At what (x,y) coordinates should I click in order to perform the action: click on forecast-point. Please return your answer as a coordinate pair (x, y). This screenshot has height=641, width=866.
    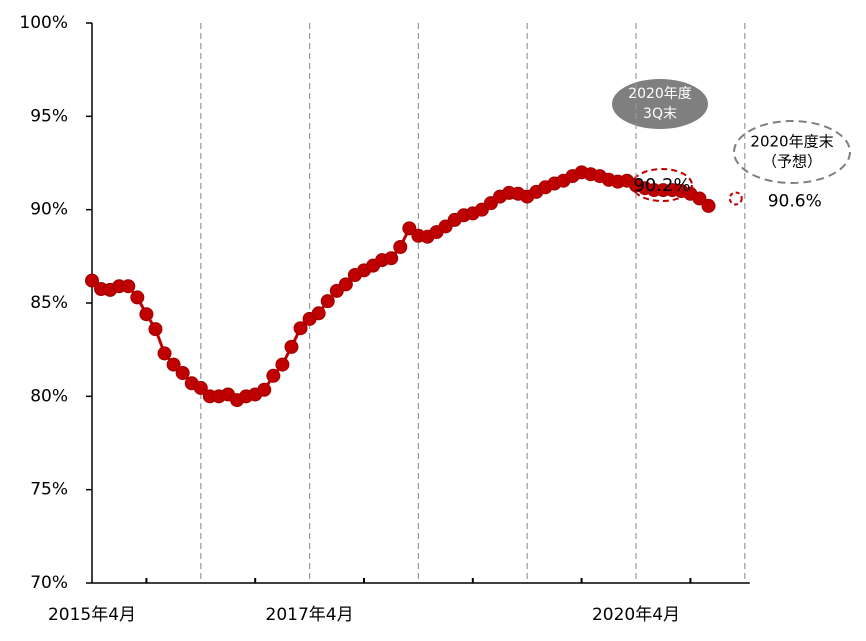
    Looking at the image, I should click on (735, 198).